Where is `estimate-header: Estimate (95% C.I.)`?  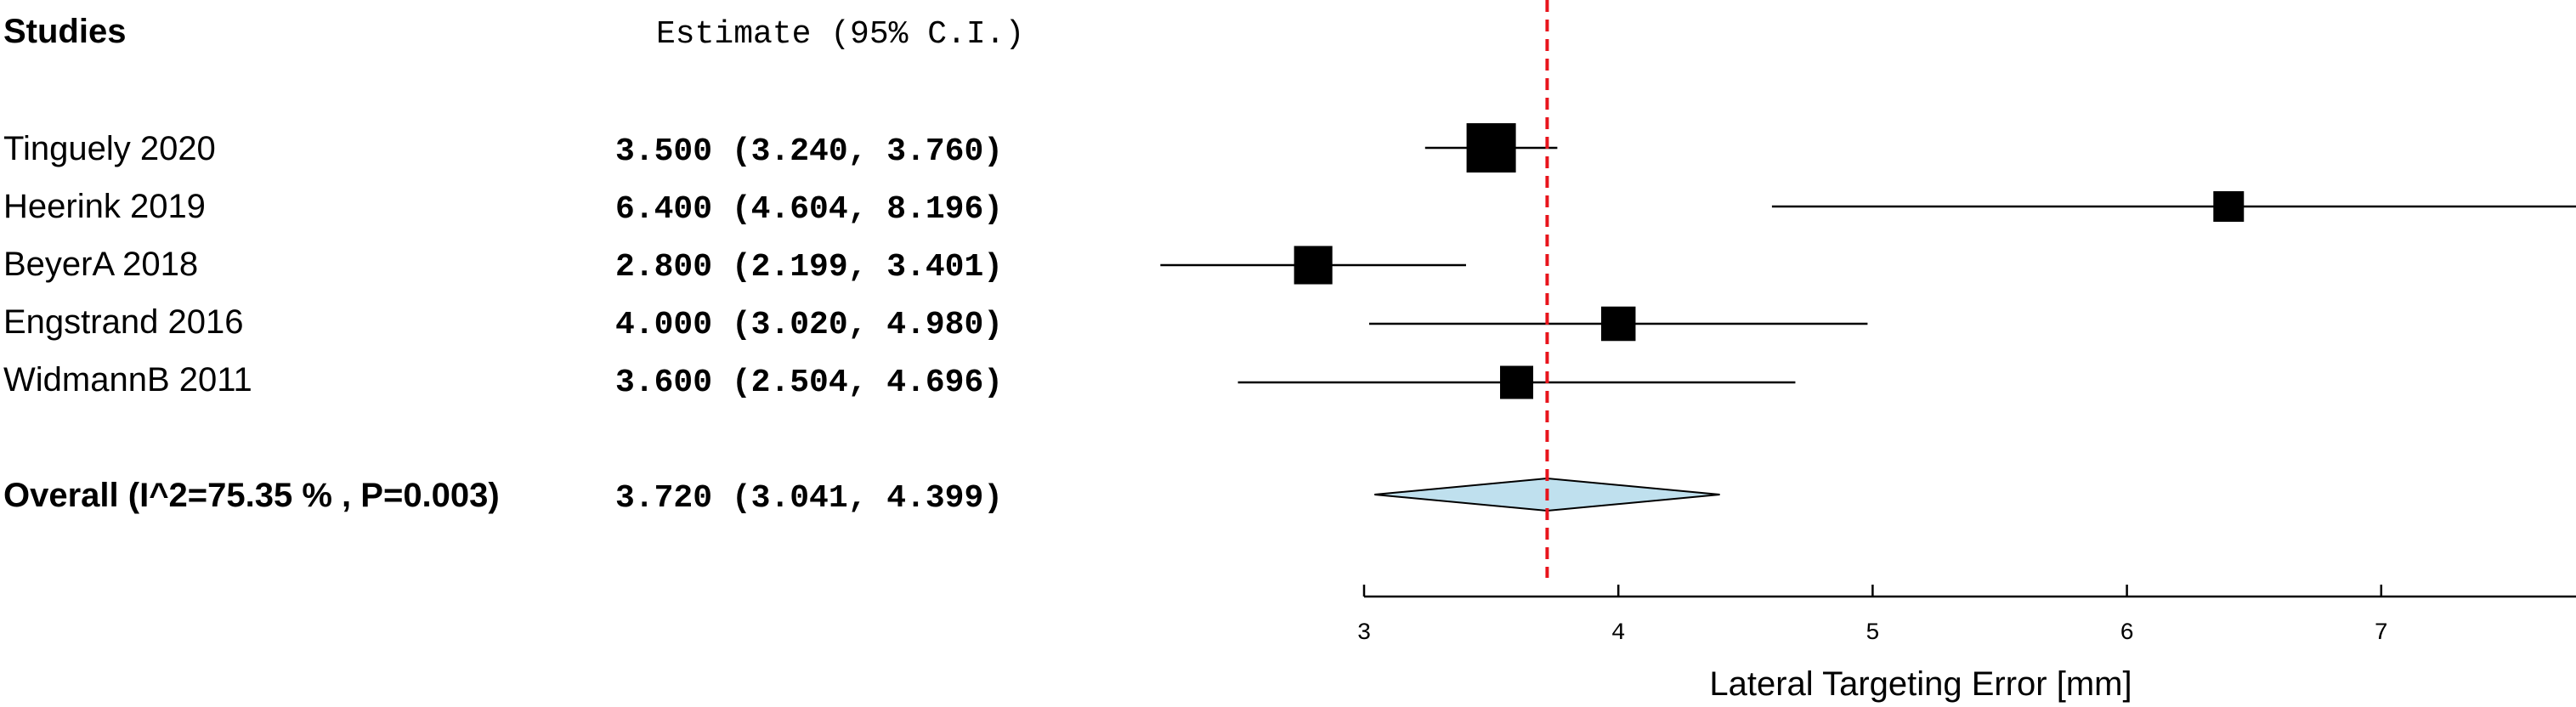
estimate-header: Estimate (95% C.I.) is located at coordinates (840, 34).